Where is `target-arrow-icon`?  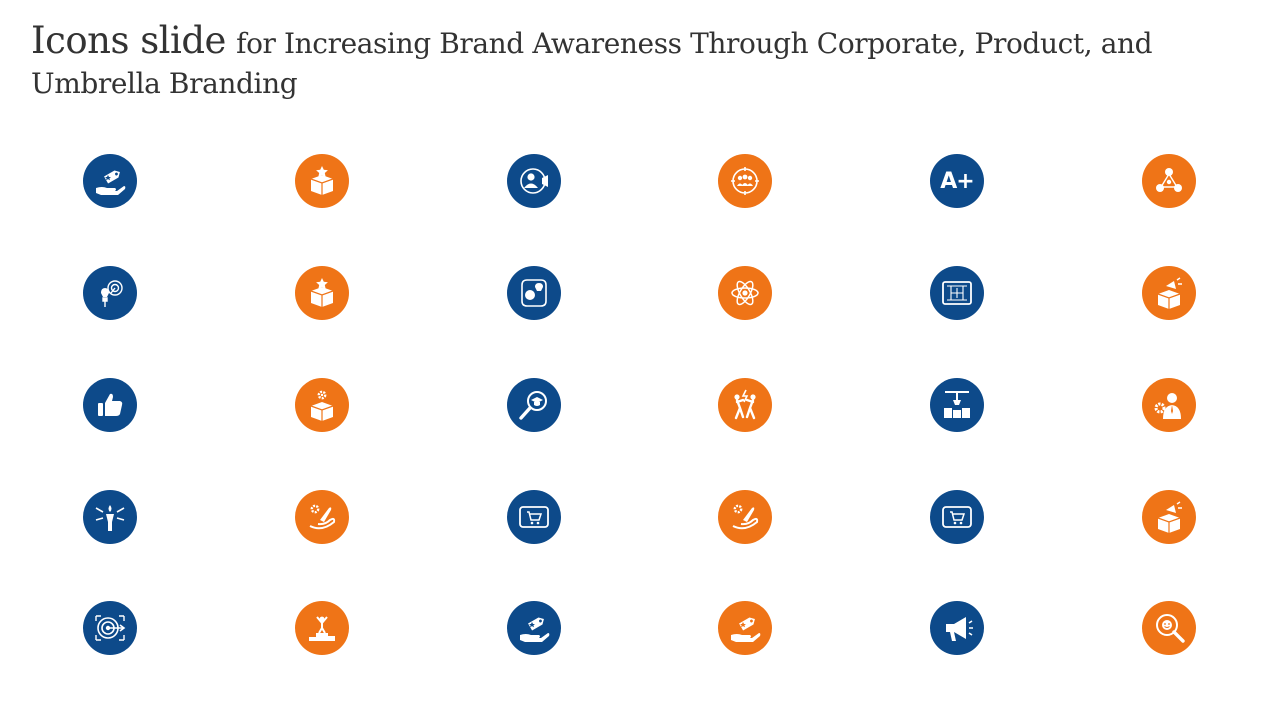 target-arrow-icon is located at coordinates (110, 628).